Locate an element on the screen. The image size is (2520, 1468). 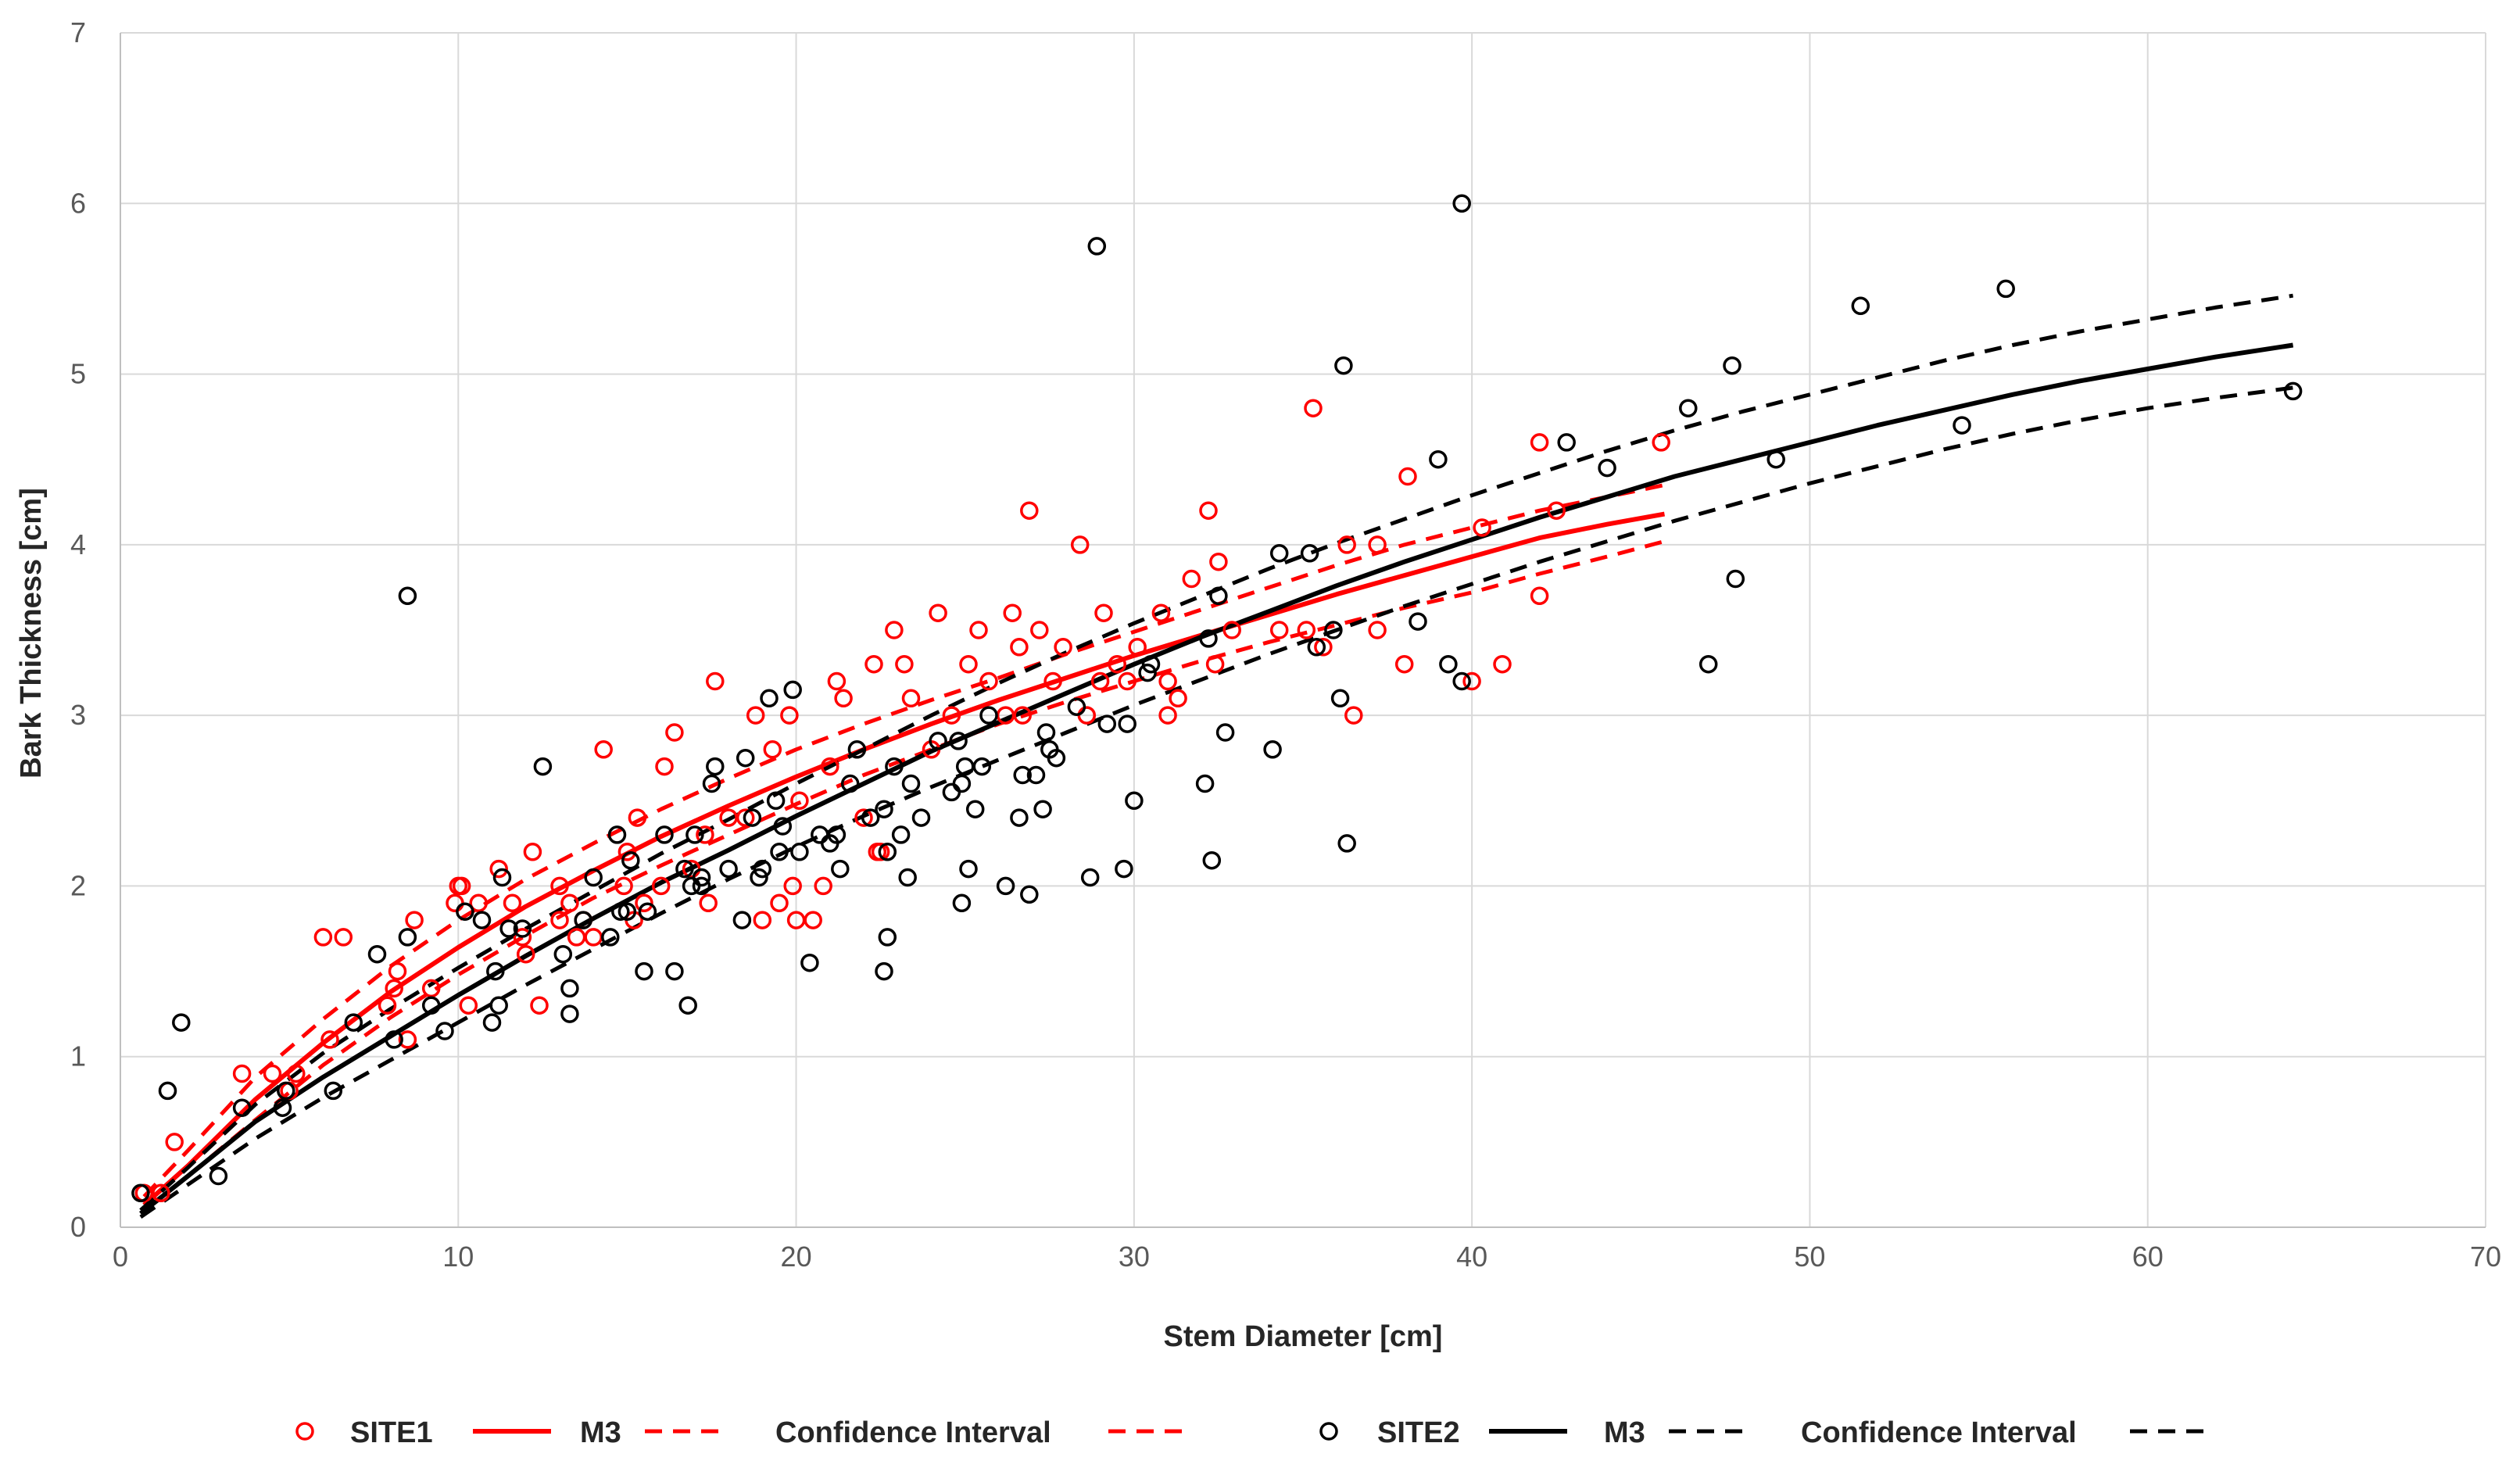
legend-label: M3 is located at coordinates (600, 1432).